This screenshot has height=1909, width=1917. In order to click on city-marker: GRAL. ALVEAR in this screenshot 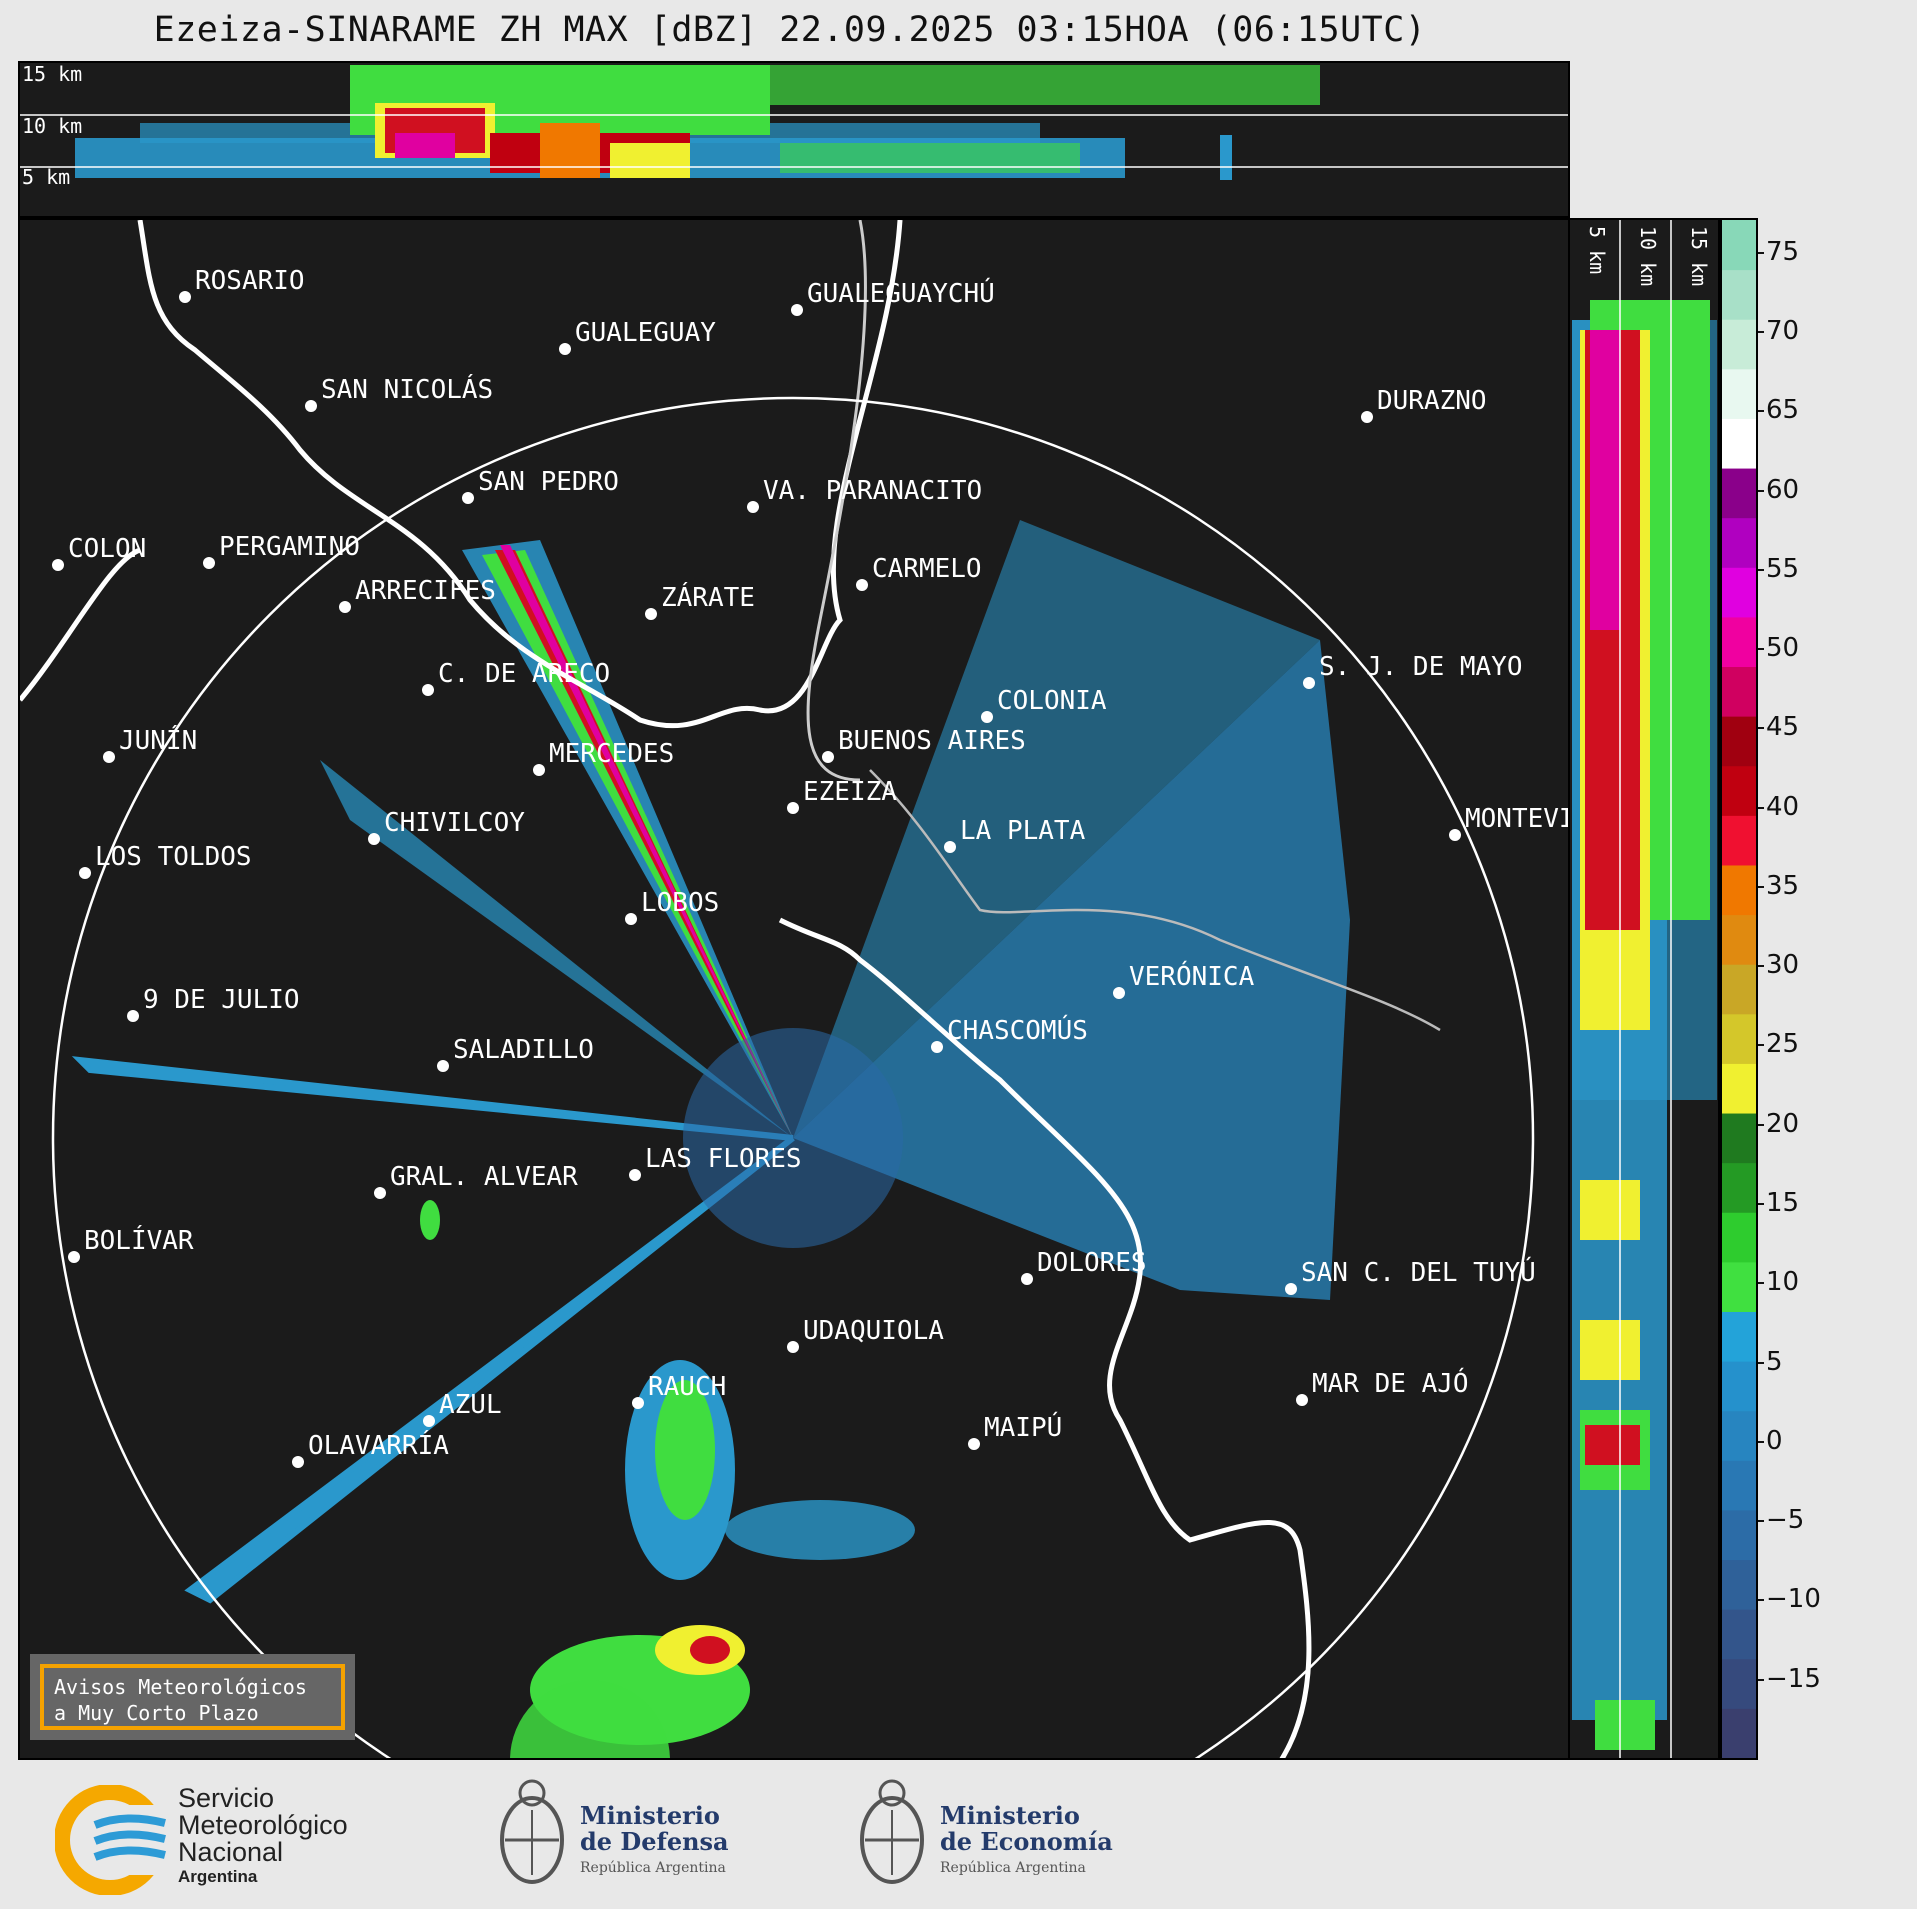, I will do `click(476, 1180)`.